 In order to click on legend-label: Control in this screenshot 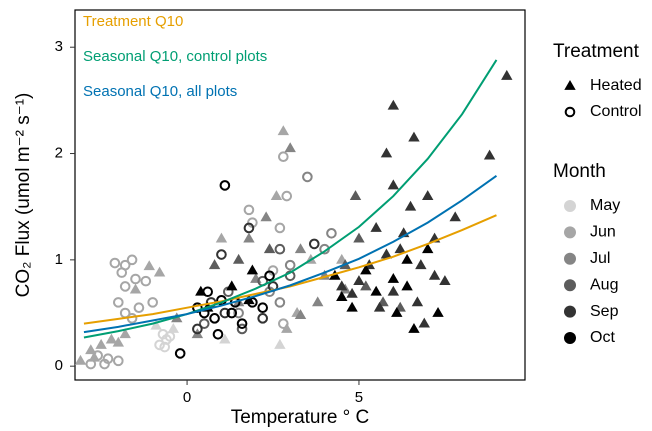, I will do `click(616, 111)`.